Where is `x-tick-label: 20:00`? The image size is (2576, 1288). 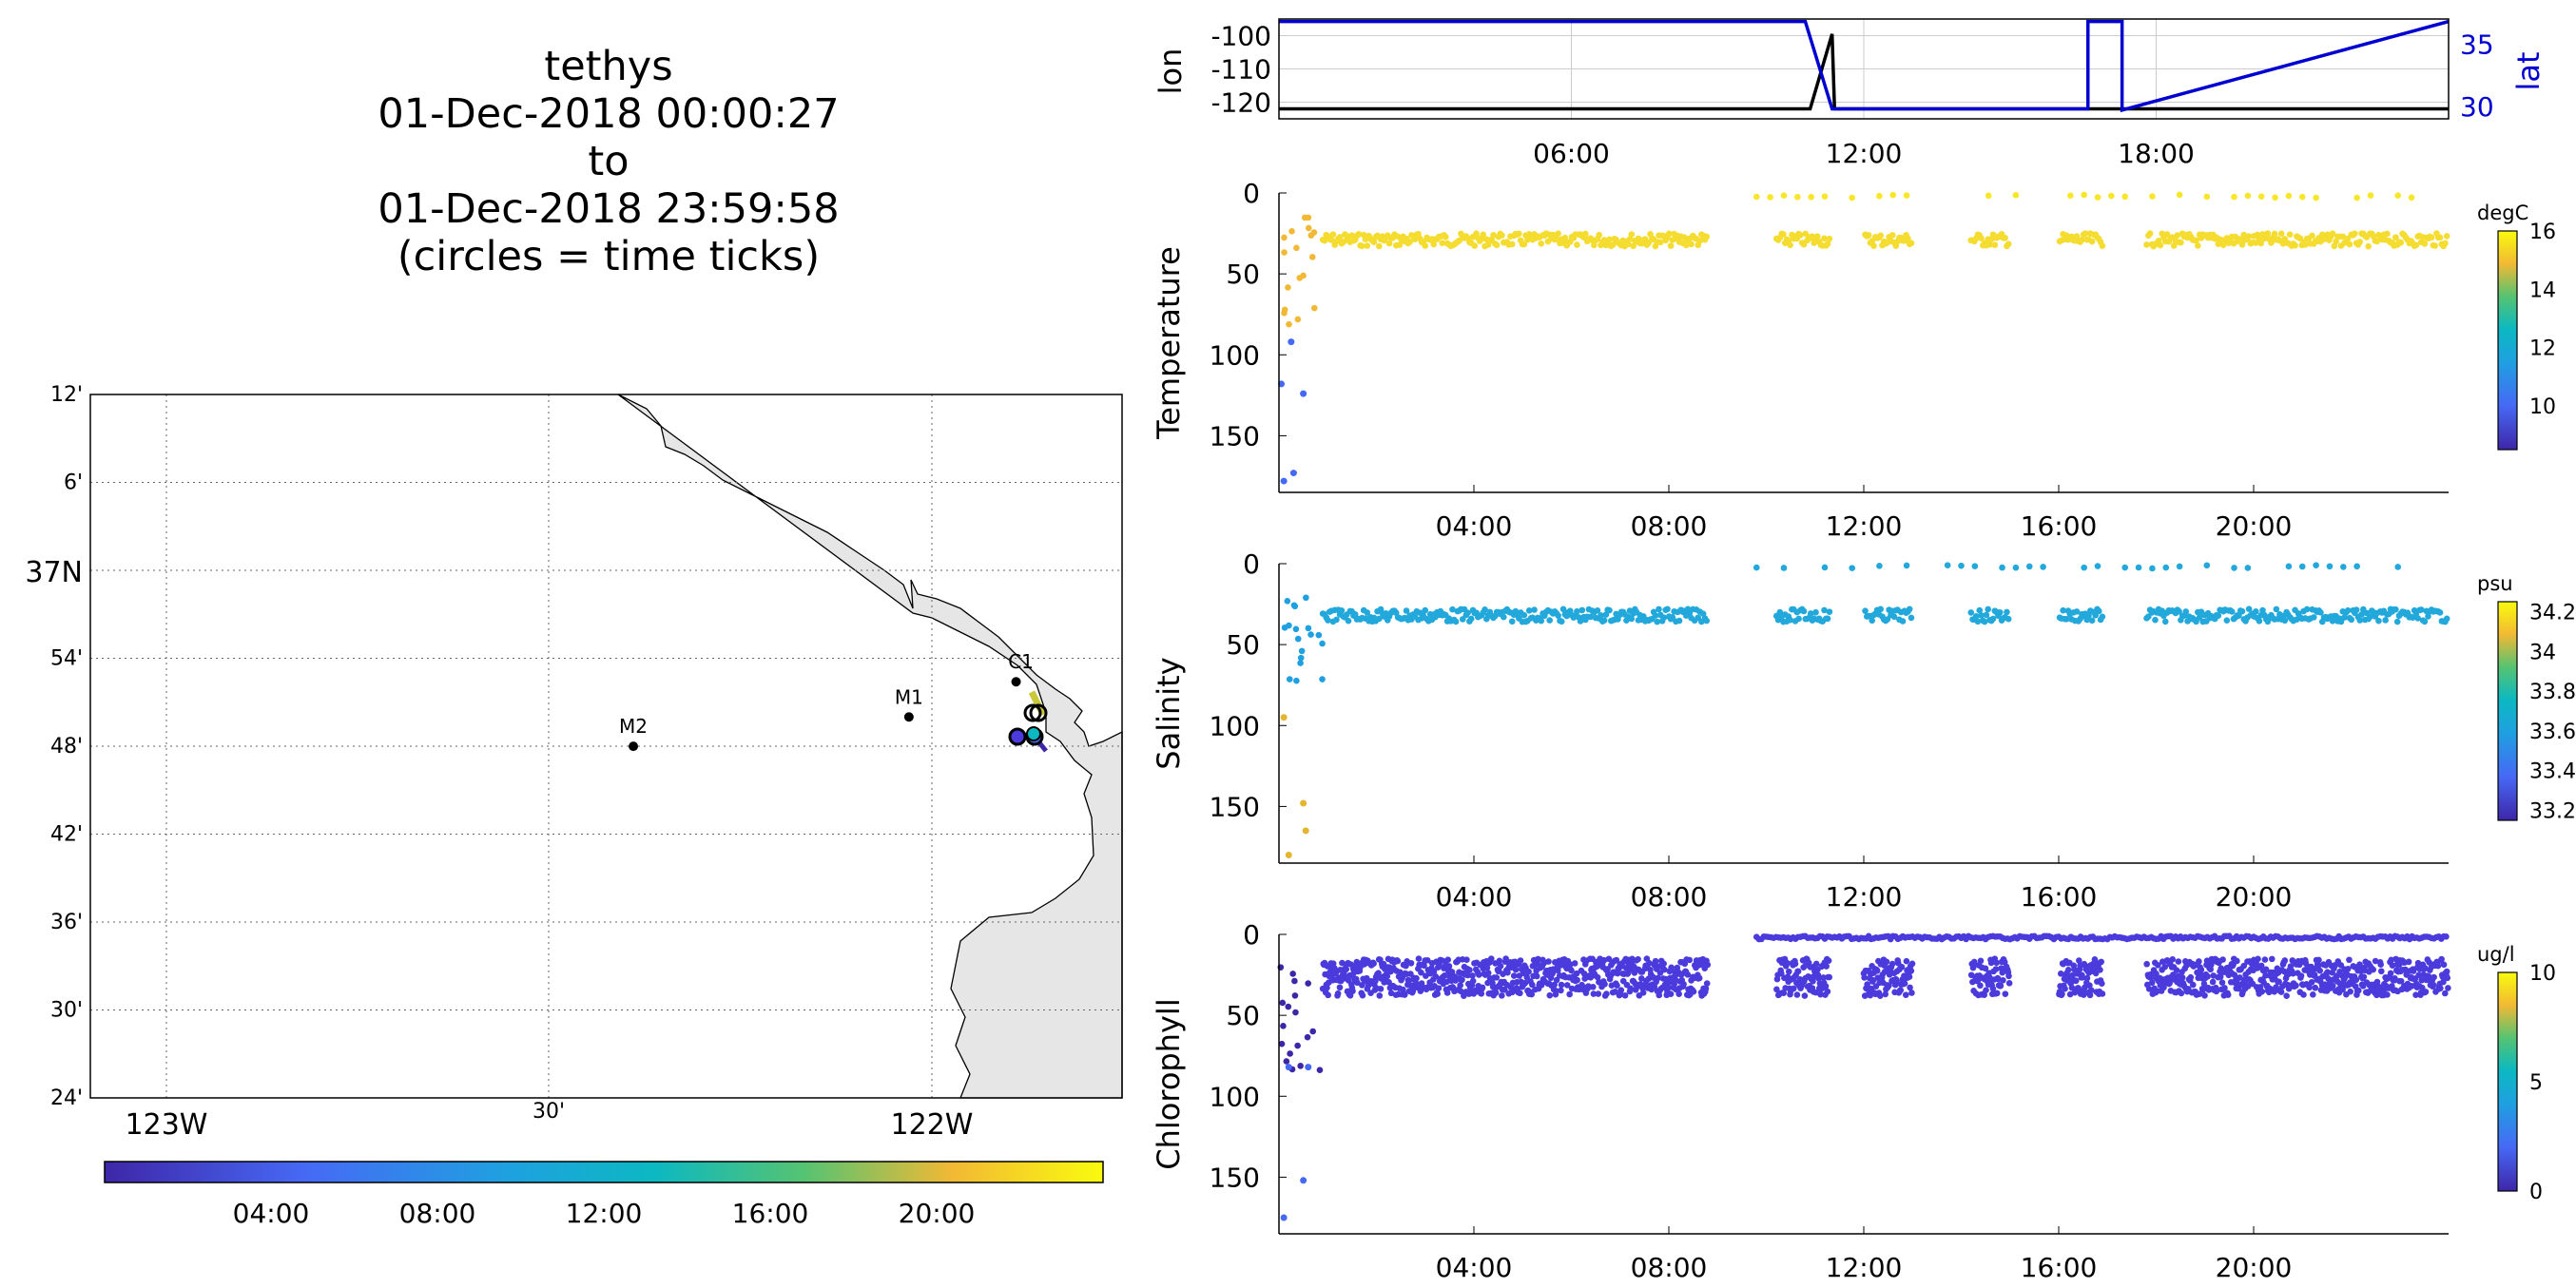 x-tick-label: 20:00 is located at coordinates (2254, 526).